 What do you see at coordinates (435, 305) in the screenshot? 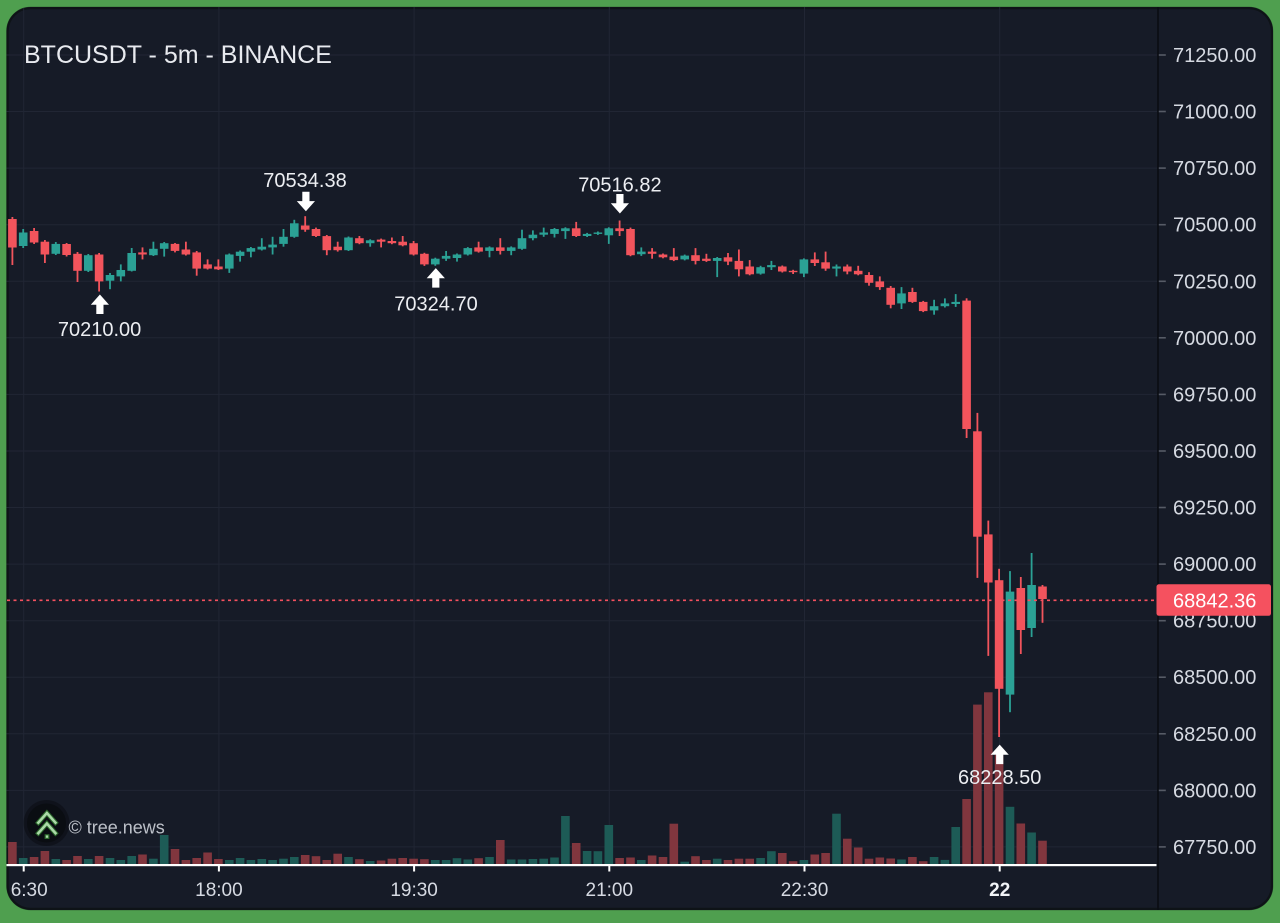
I see `svg-text: 70324.70` at bounding box center [435, 305].